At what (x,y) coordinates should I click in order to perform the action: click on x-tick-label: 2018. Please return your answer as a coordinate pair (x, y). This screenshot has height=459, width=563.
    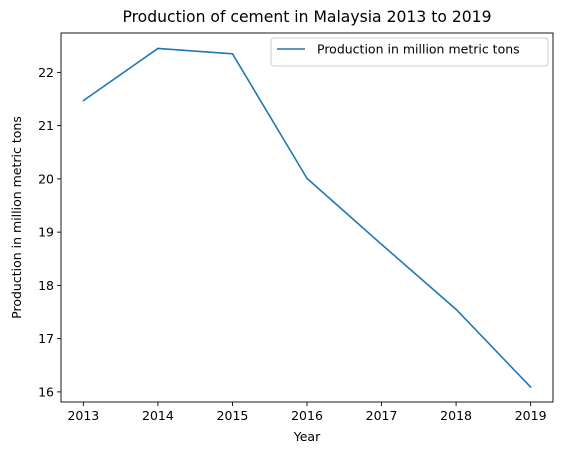
    Looking at the image, I should click on (456, 415).